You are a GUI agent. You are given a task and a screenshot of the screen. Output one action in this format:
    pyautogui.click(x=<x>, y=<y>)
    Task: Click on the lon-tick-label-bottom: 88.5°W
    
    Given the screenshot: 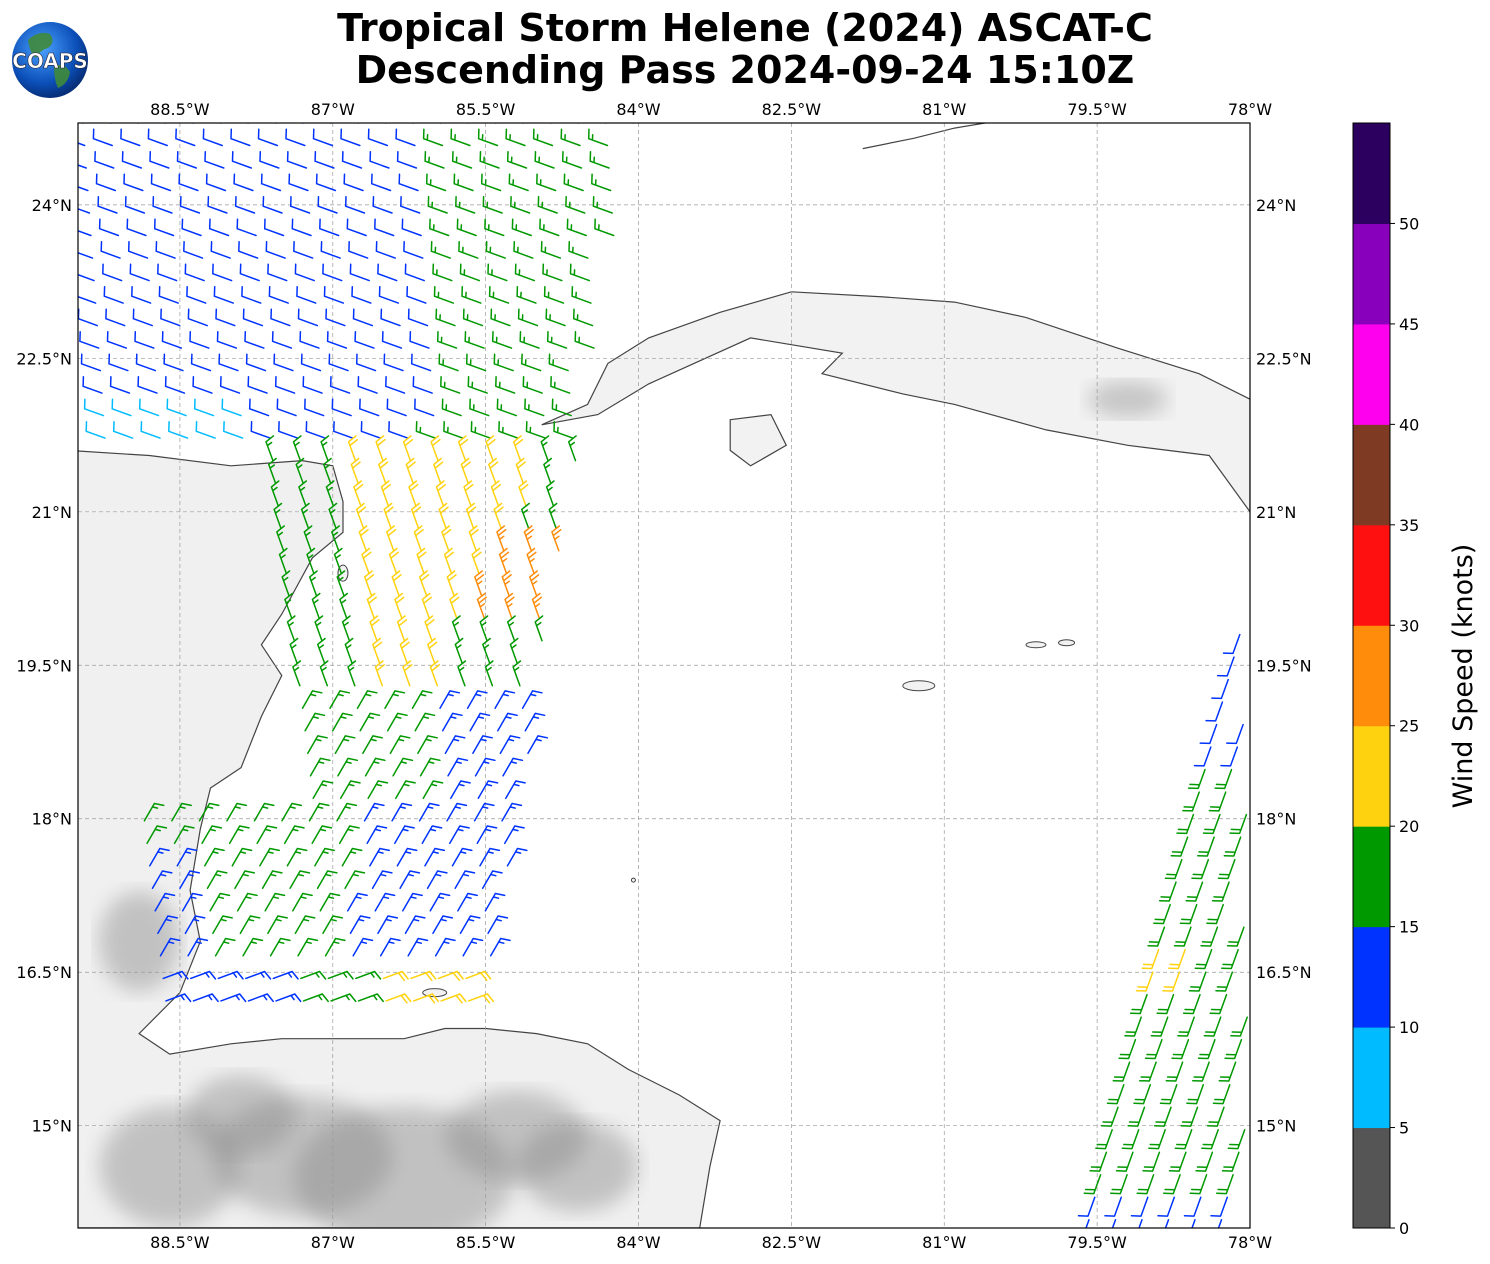 What is the action you would take?
    pyautogui.click(x=180, y=1242)
    